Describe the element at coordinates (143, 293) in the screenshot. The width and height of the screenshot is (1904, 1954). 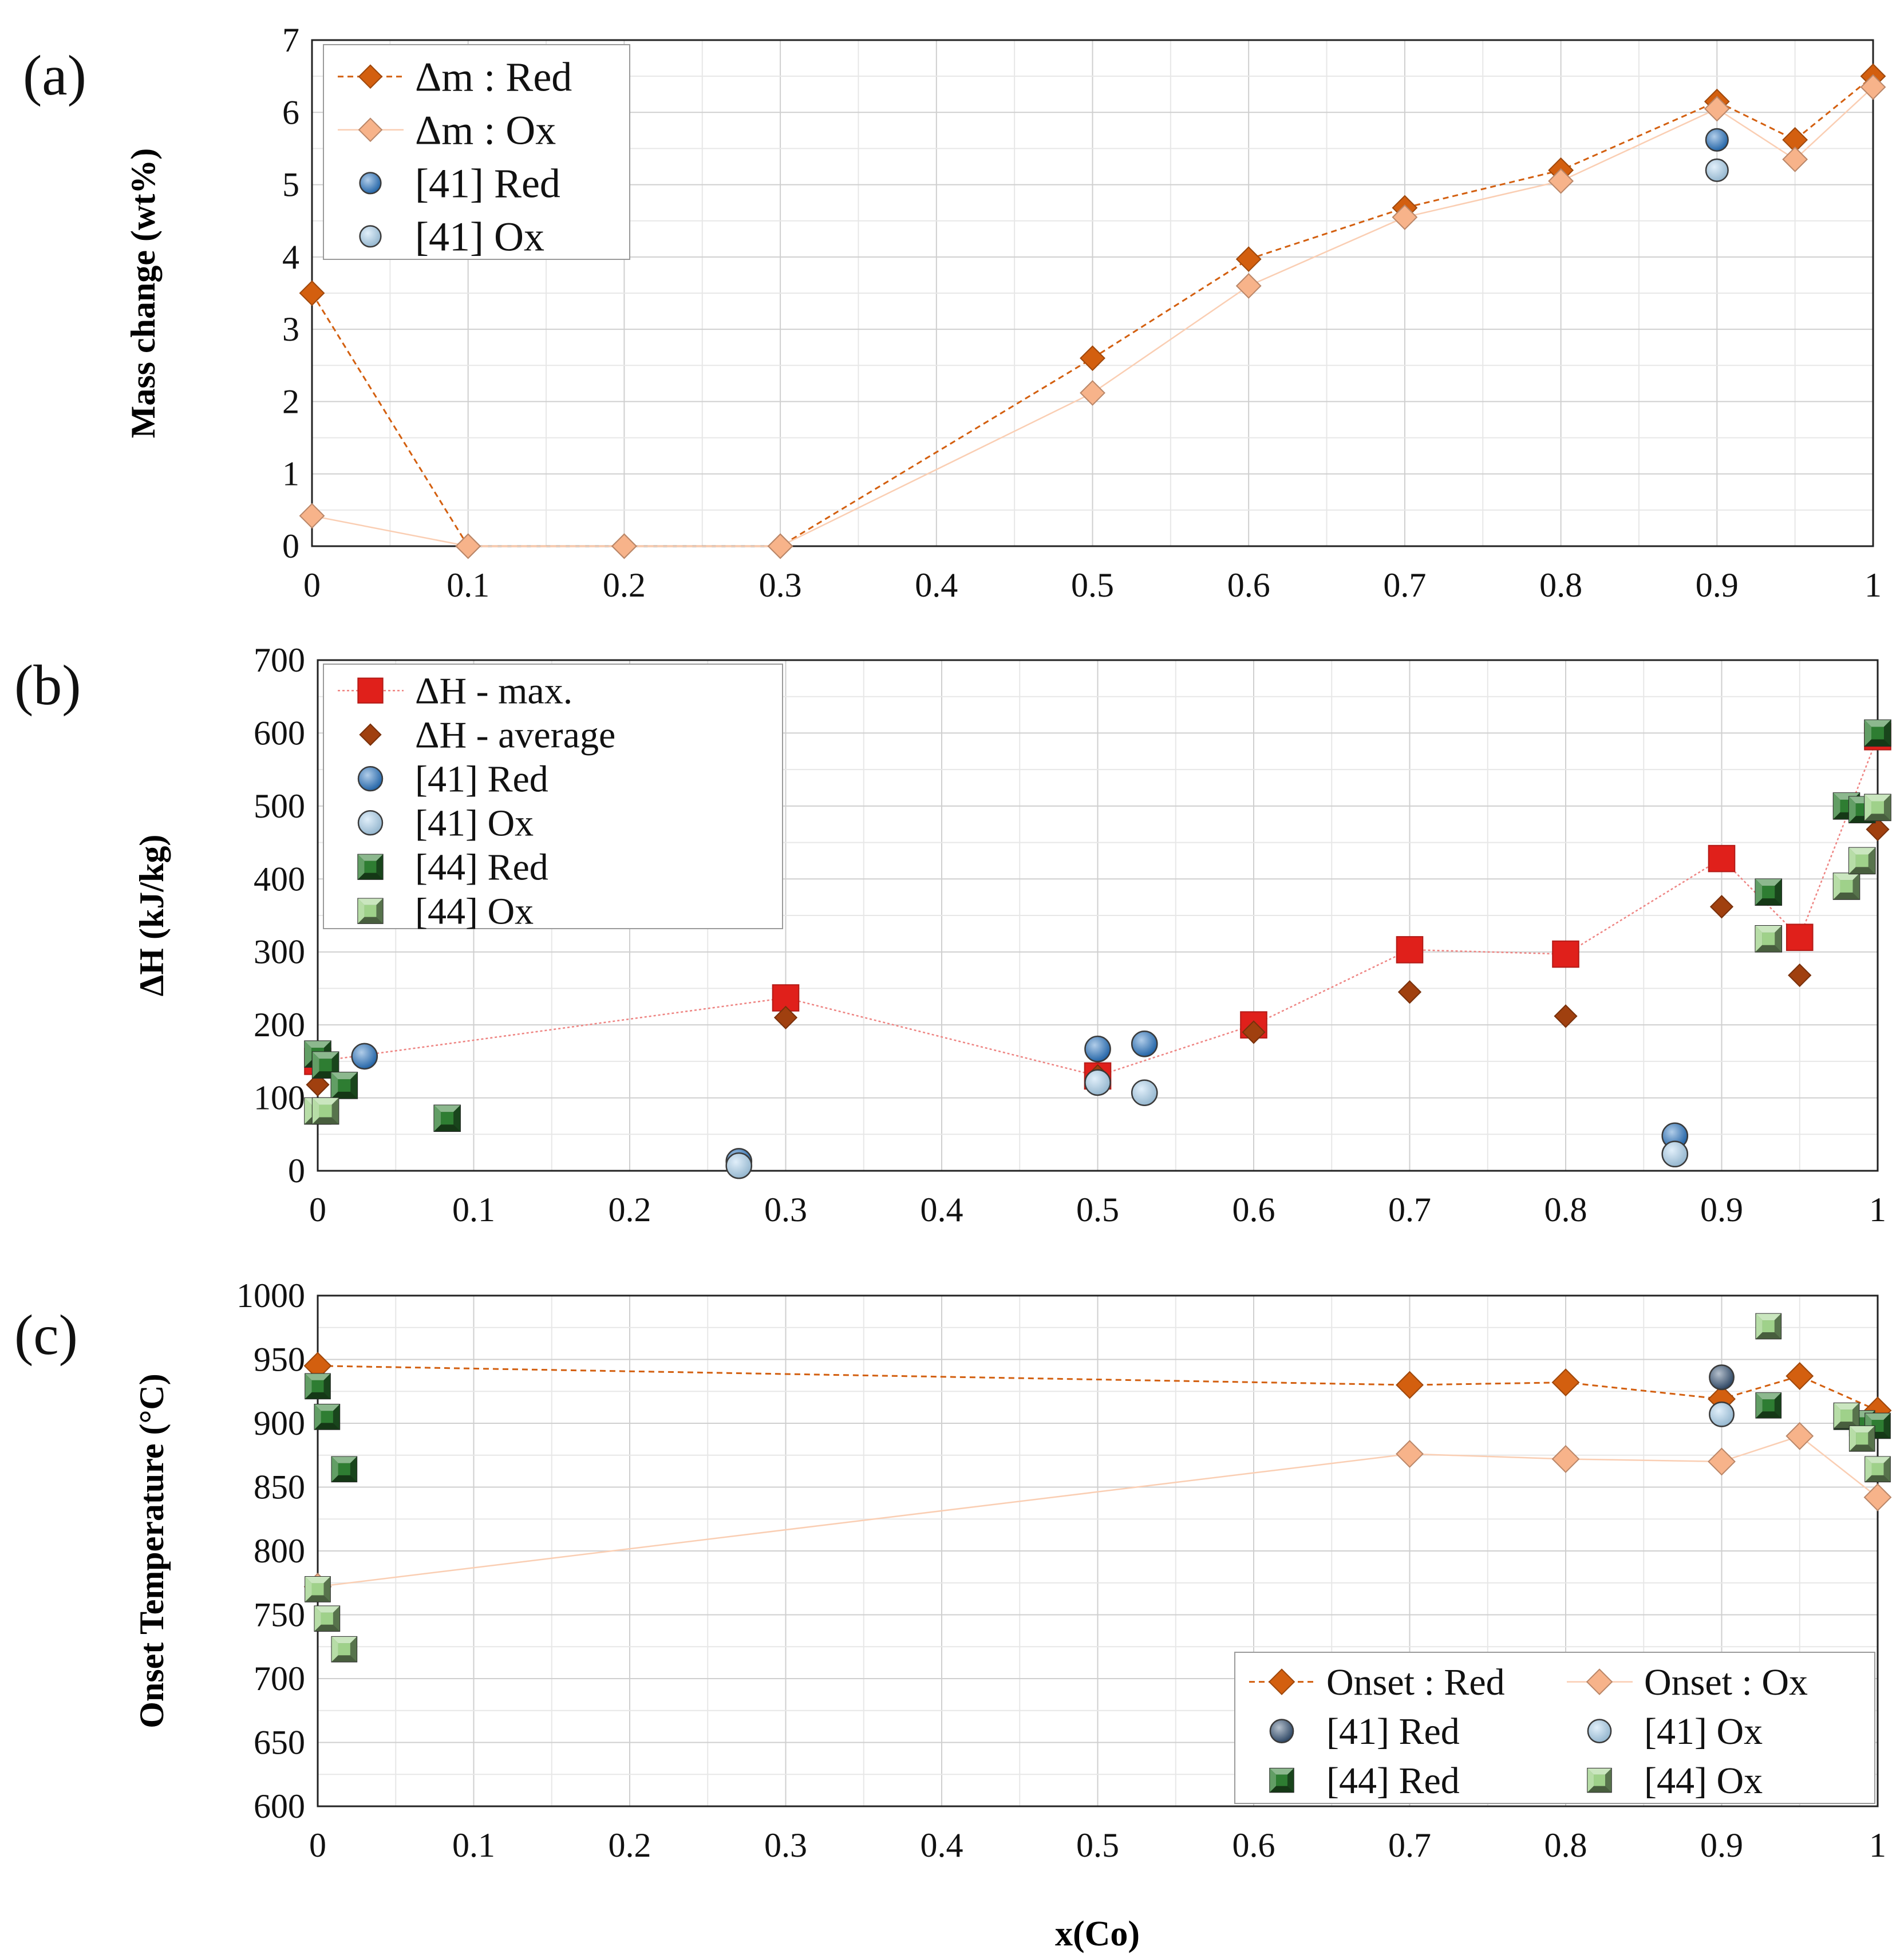
I see `y-axis-title-a: Mass change (wt%)` at that location.